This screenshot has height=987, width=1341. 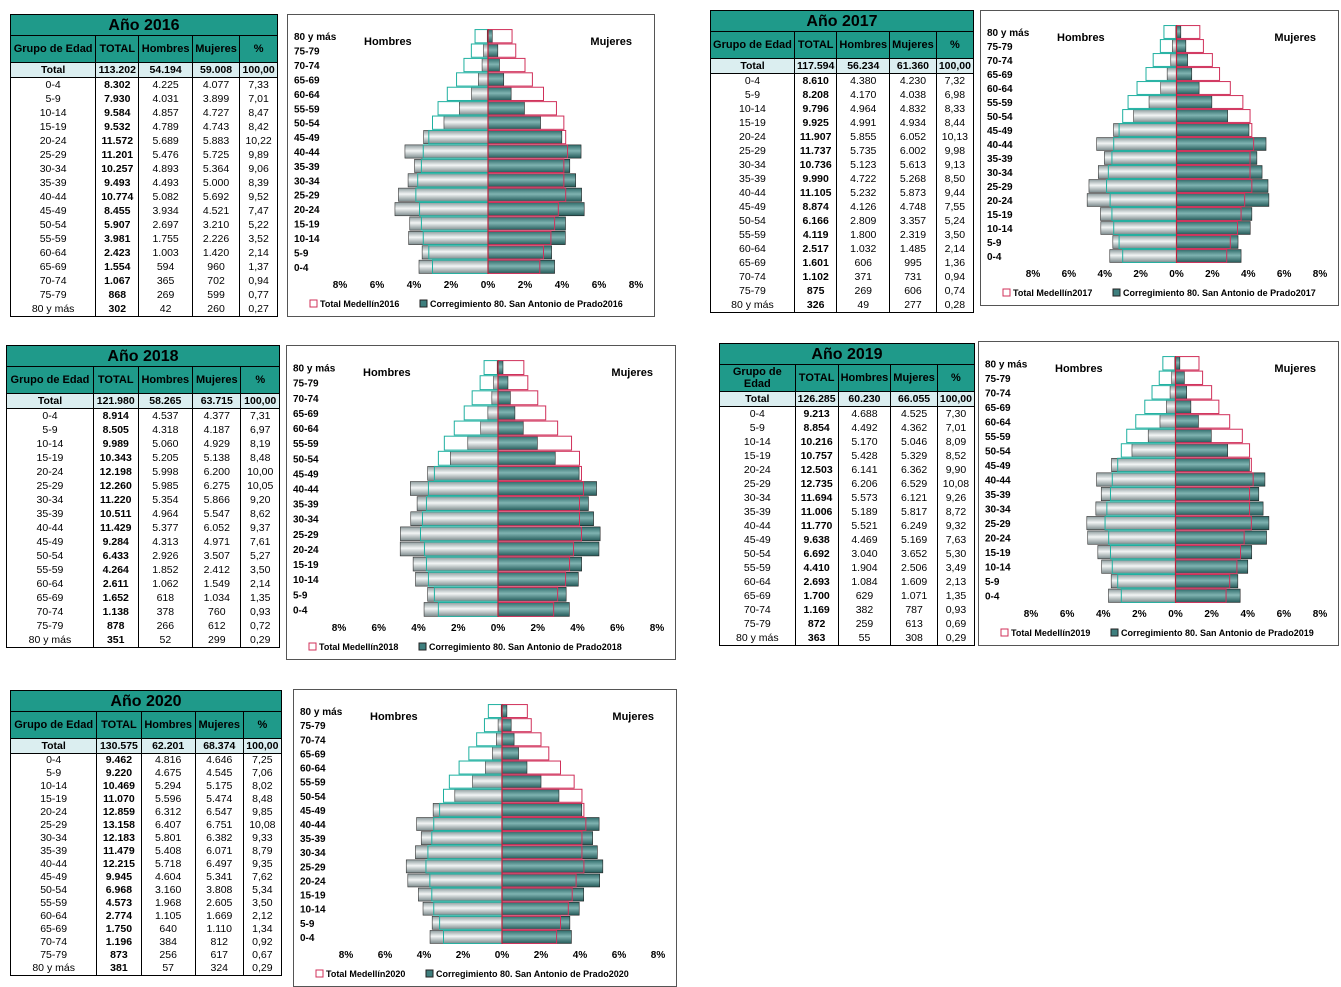 I want to click on age-tick-label: 80 y más, so click(x=321, y=712).